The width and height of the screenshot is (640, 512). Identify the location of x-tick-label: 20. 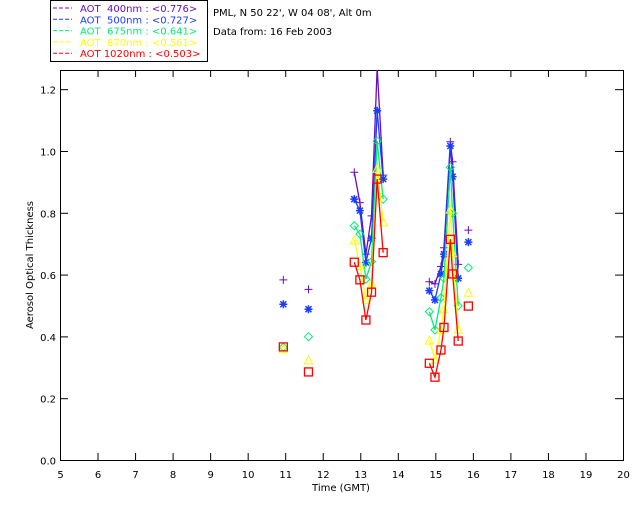
(623, 475).